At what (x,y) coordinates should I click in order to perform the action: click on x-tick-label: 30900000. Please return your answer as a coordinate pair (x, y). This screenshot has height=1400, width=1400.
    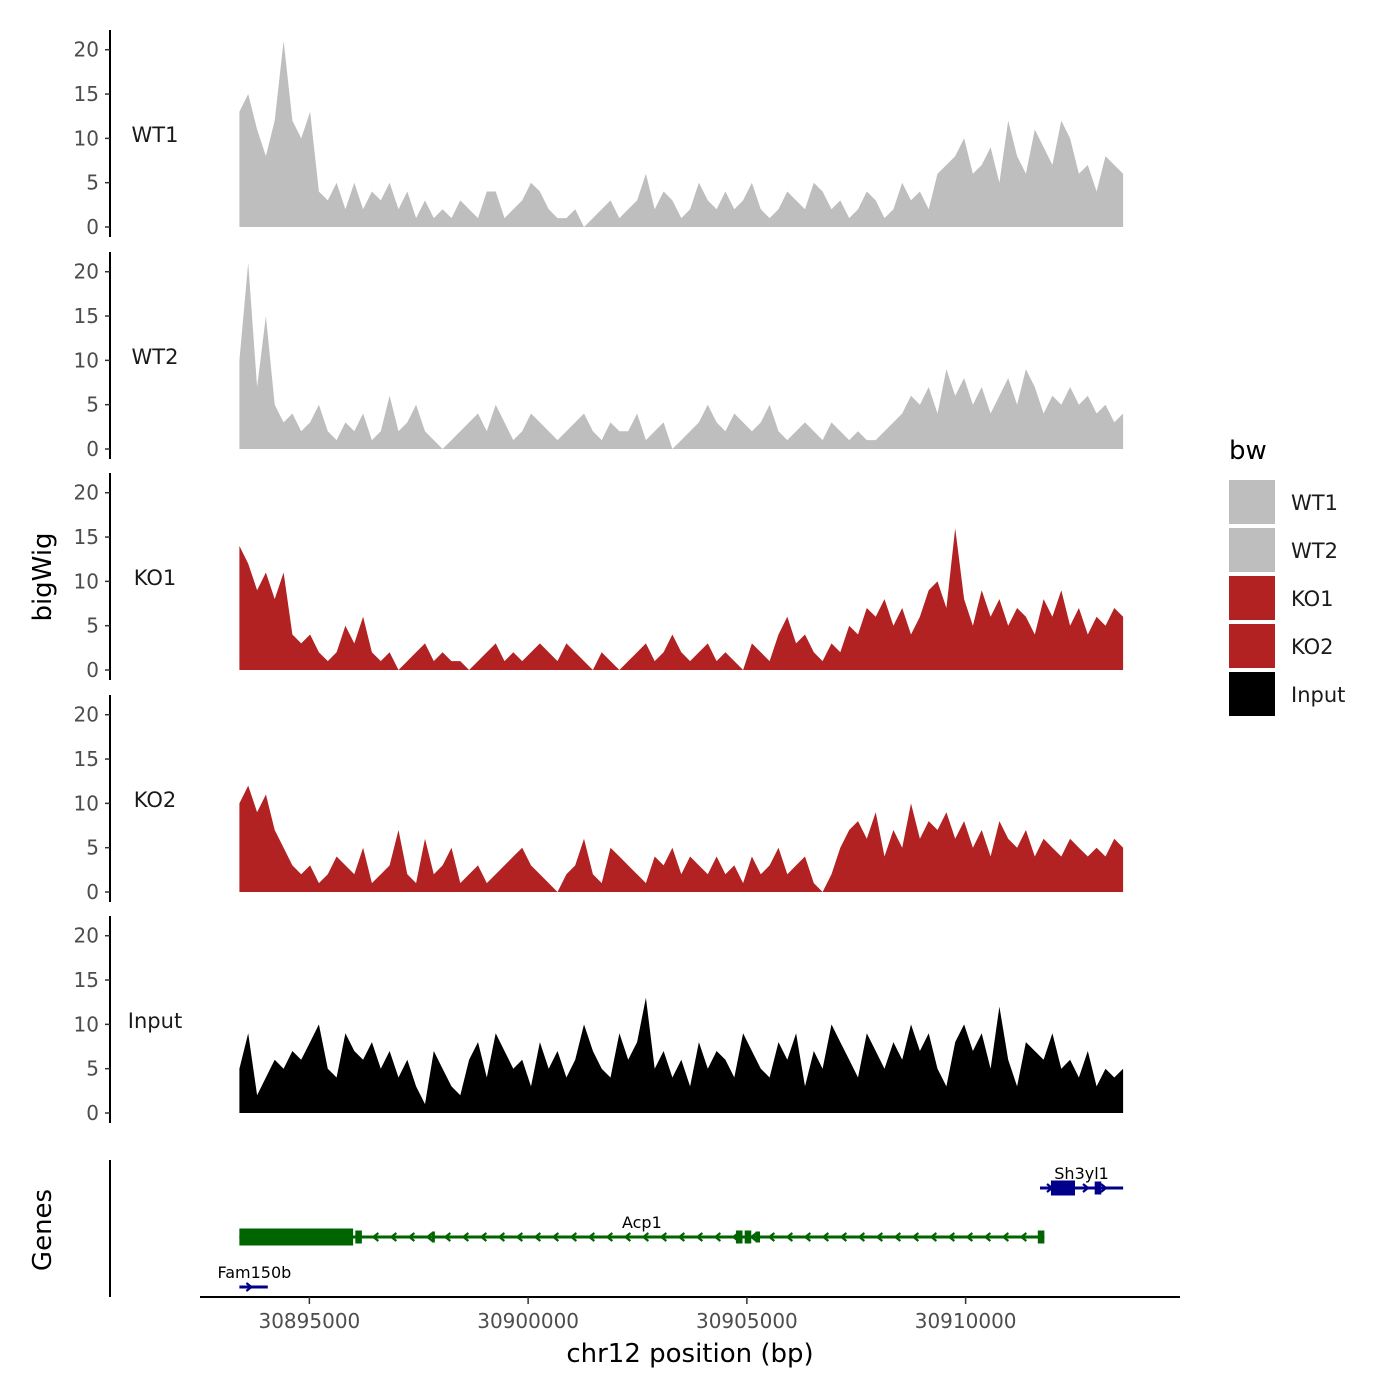
    Looking at the image, I should click on (528, 1321).